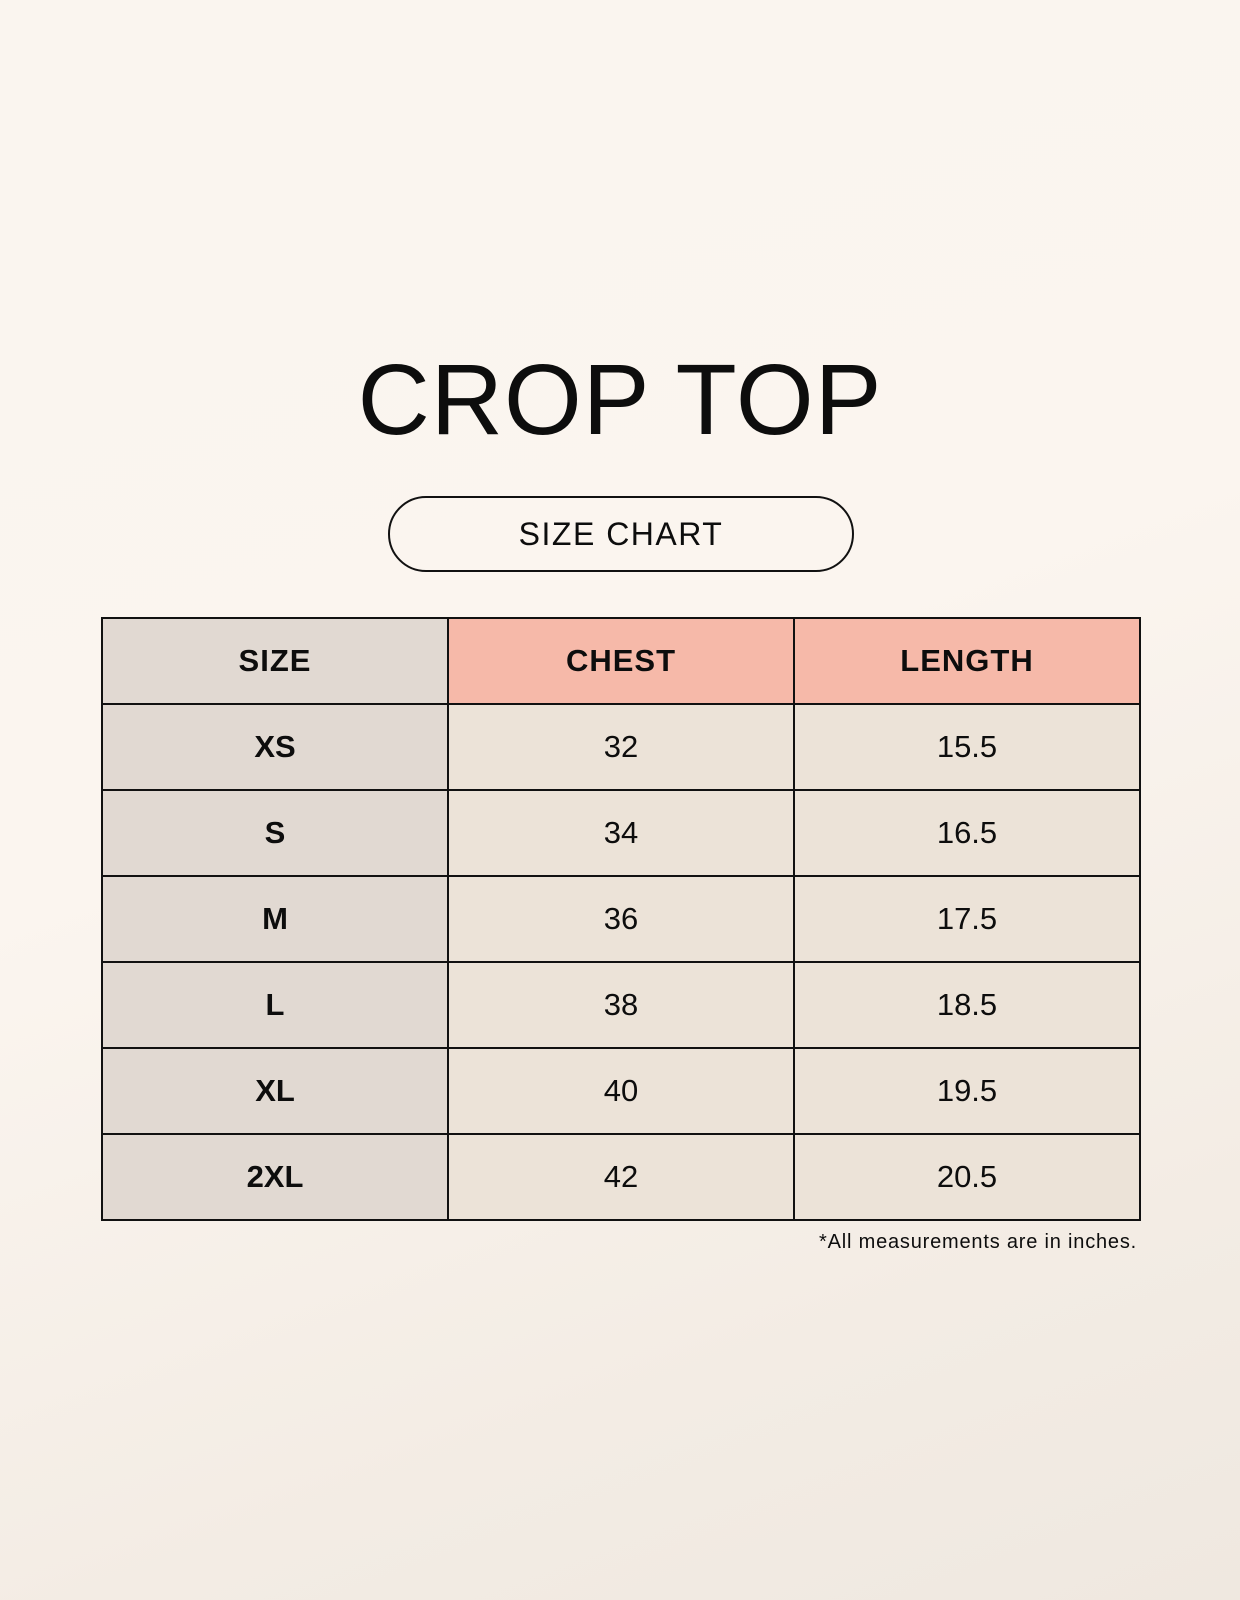  Describe the element at coordinates (967, 661) in the screenshot. I see `header-length: LENGTH` at that location.